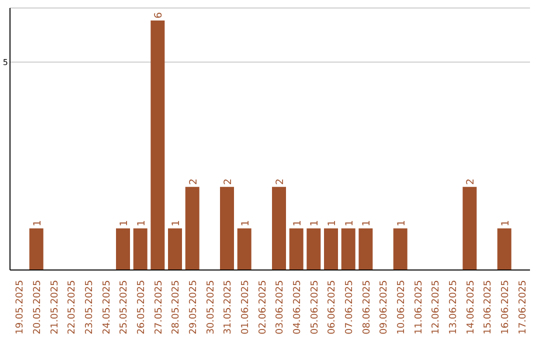  I want to click on x-tick-label: 22.05.2025, so click(72, 307).